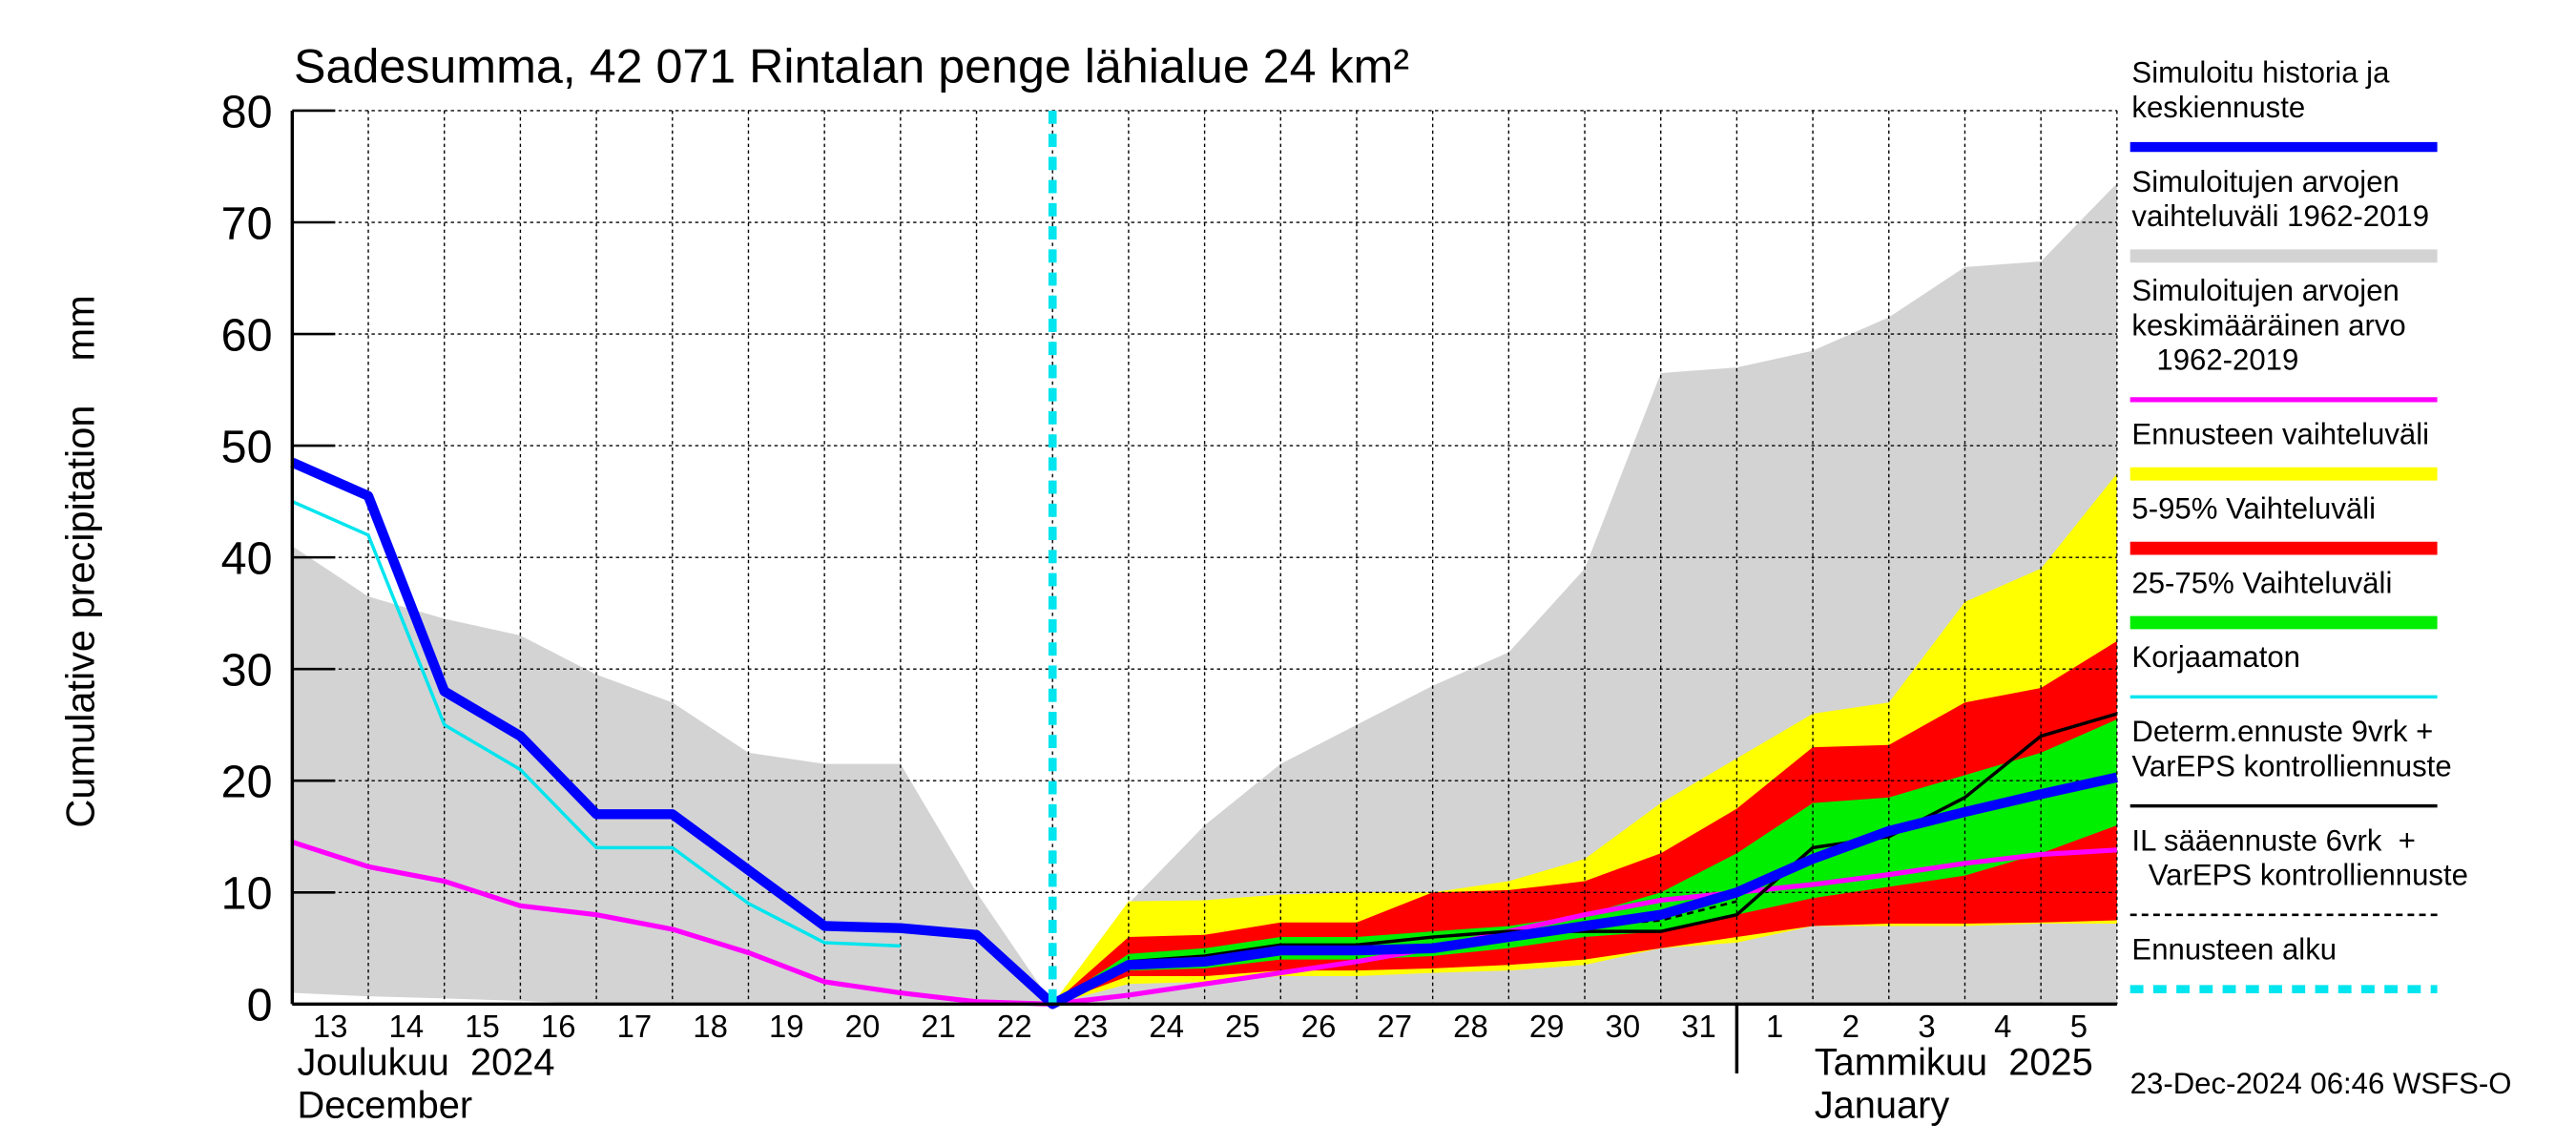 This screenshot has width=2576, height=1145. Describe the element at coordinates (1014, 1026) in the screenshot. I see `x-tick-label: 22` at that location.